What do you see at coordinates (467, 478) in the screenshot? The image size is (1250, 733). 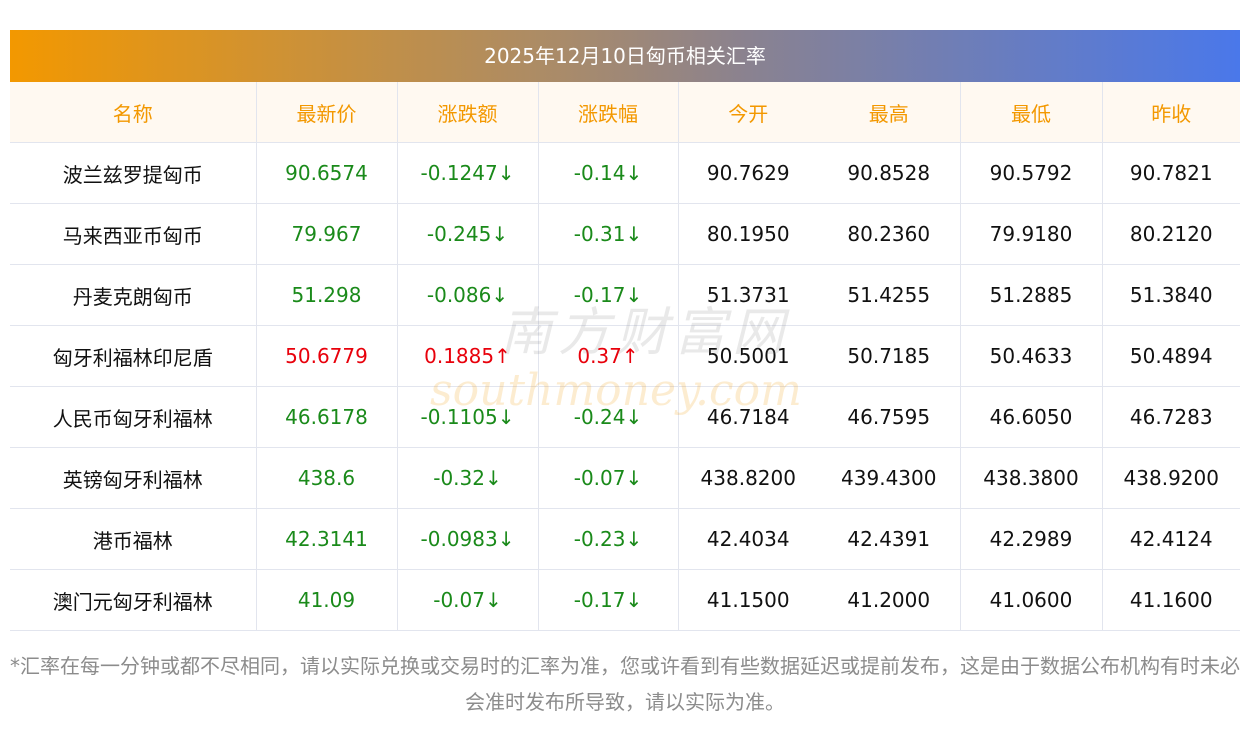 I see `cell-change: -0.32↓` at bounding box center [467, 478].